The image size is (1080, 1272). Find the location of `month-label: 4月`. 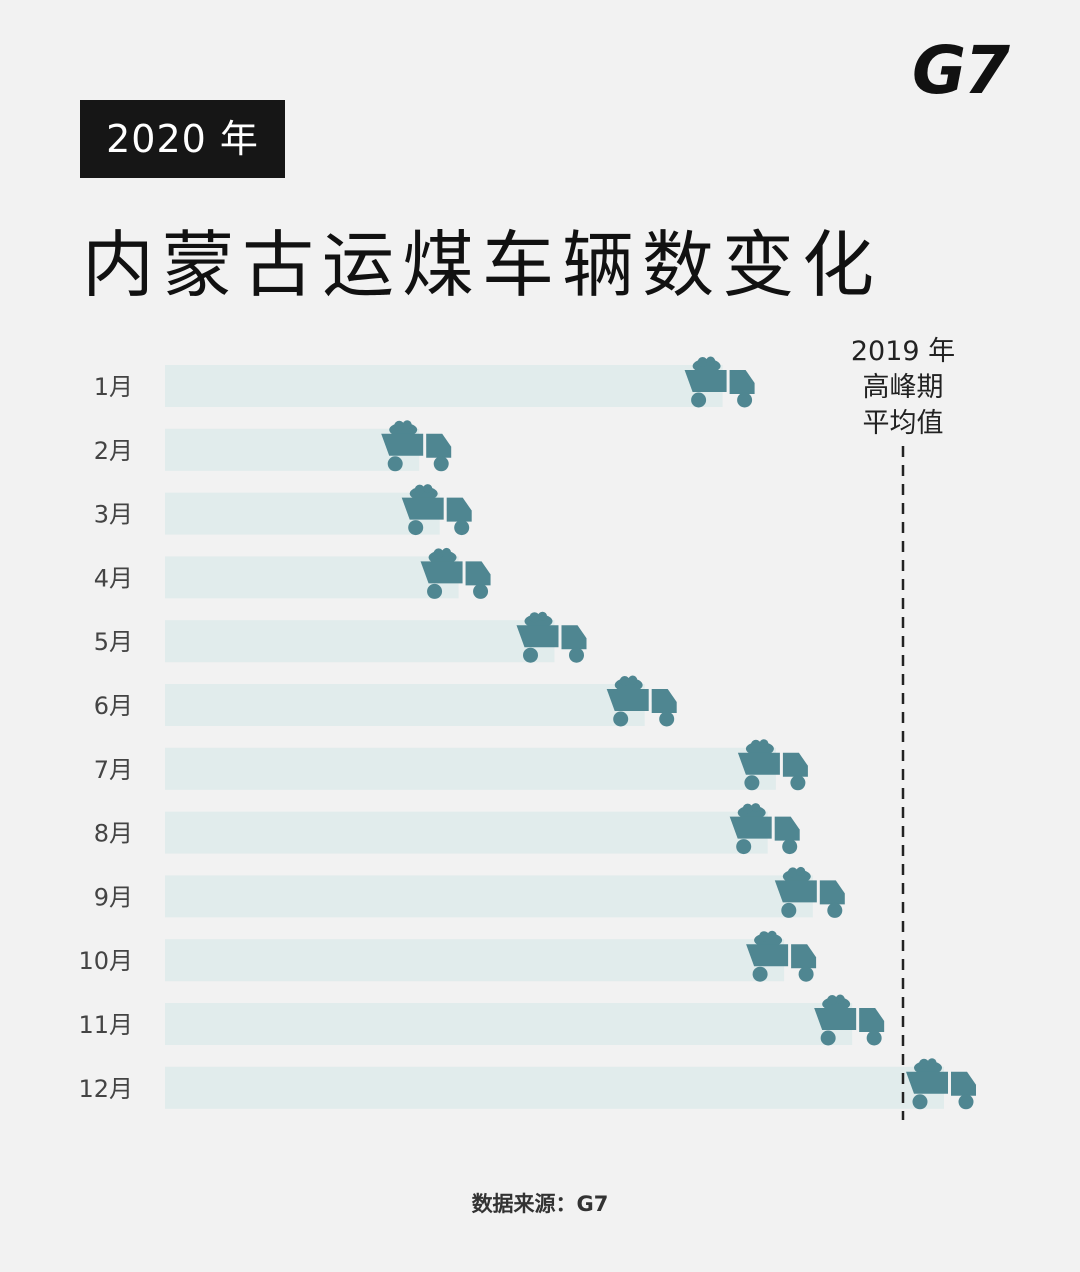

month-label: 4月 is located at coordinates (113, 578).